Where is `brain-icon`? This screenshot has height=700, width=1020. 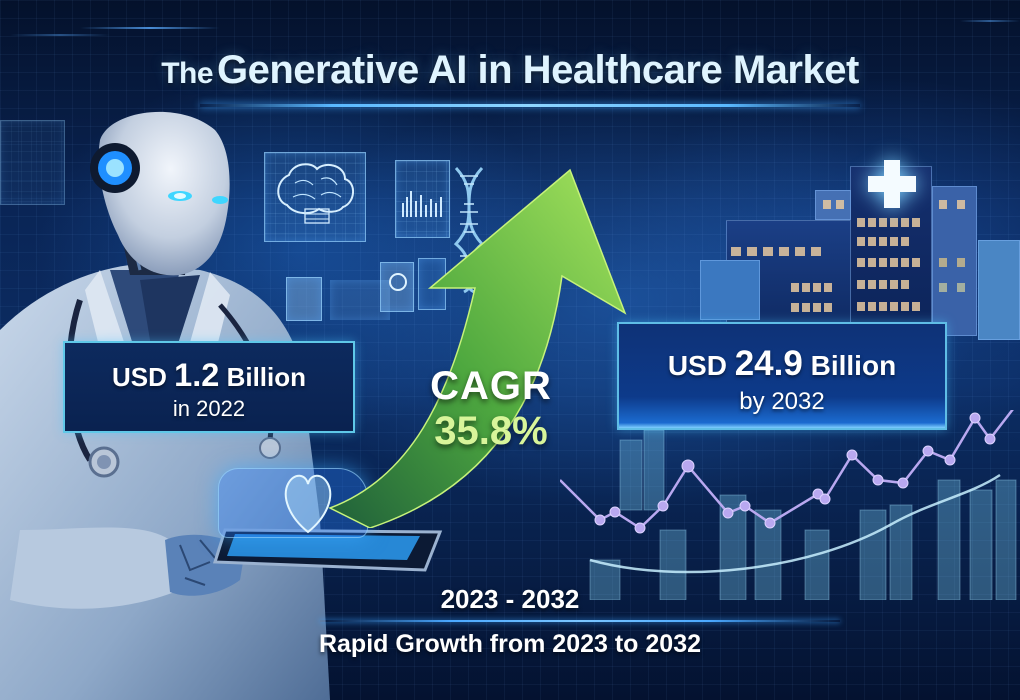 brain-icon is located at coordinates (315, 193).